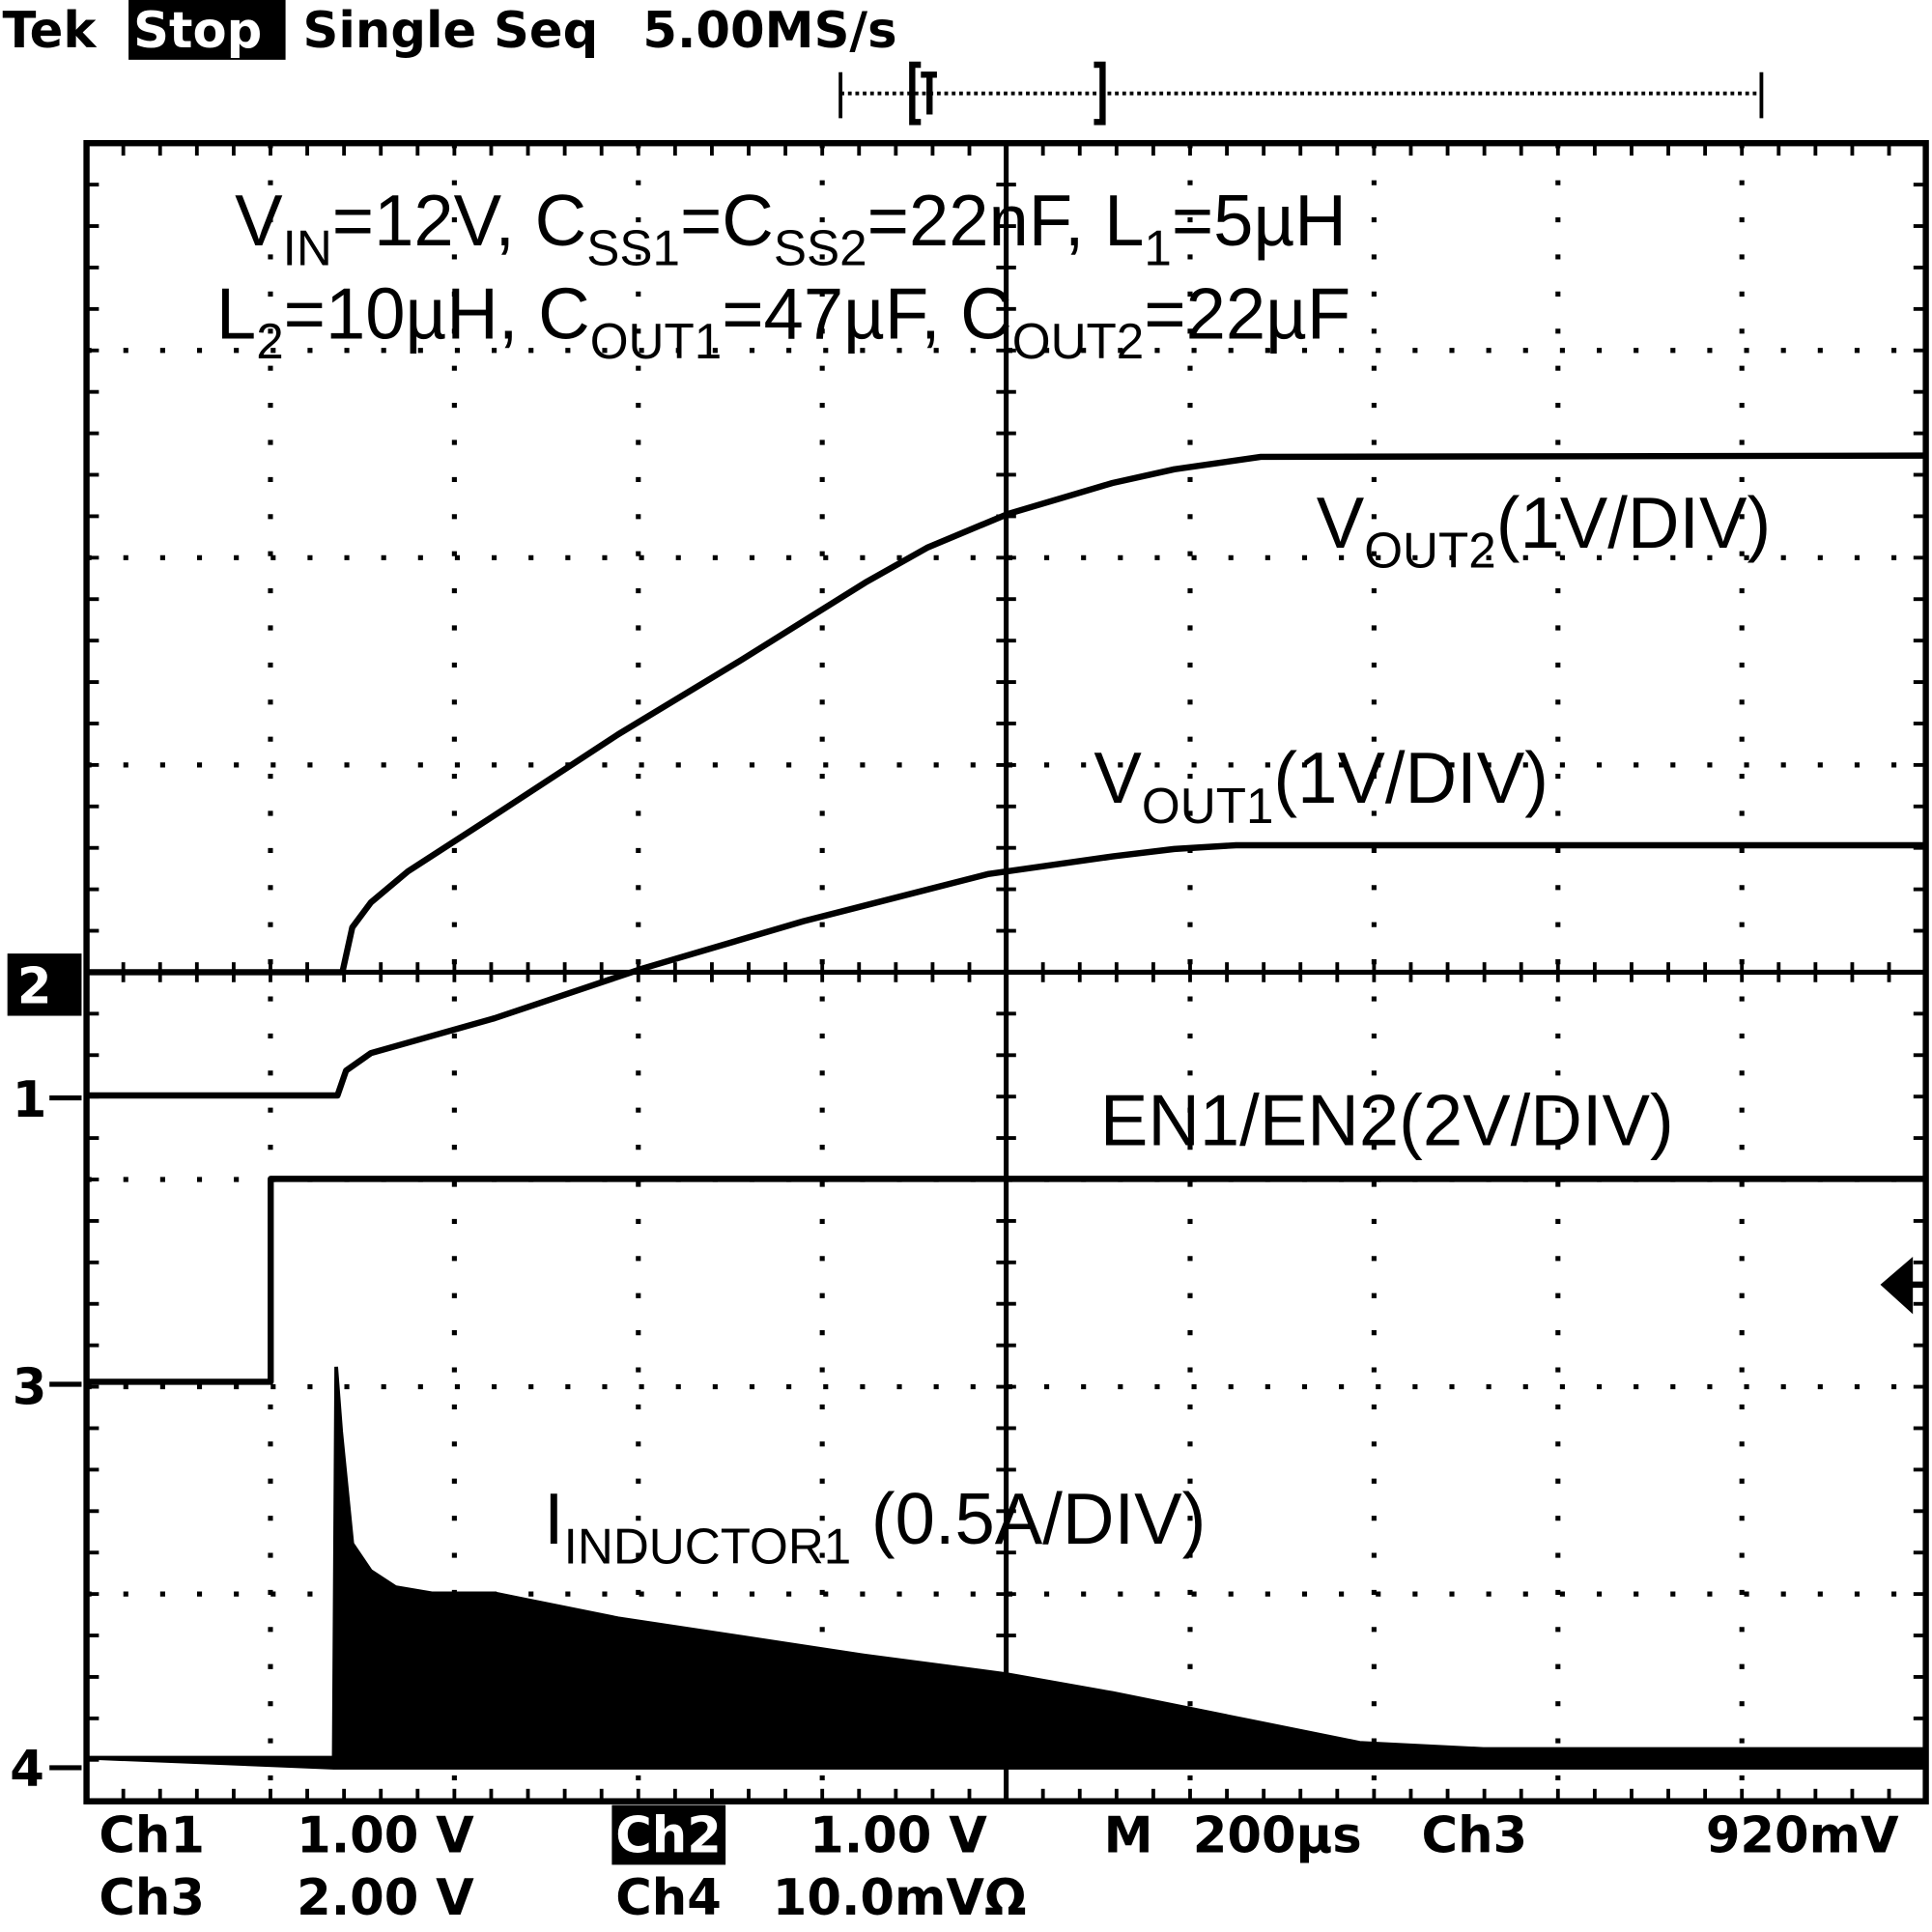  I want to click on footer-label: Ch2, so click(668, 1835).